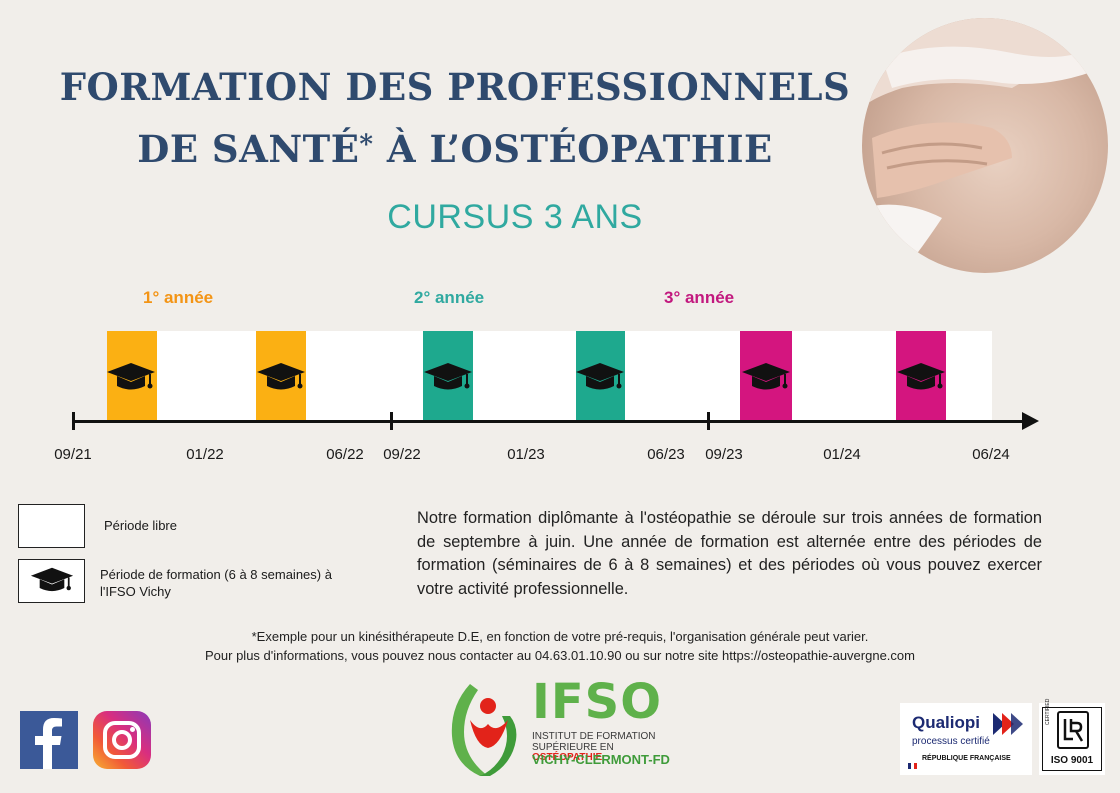 Image resolution: width=1120 pixels, height=793 pixels. What do you see at coordinates (991, 454) in the screenshot?
I see `date-label: 06/24` at bounding box center [991, 454].